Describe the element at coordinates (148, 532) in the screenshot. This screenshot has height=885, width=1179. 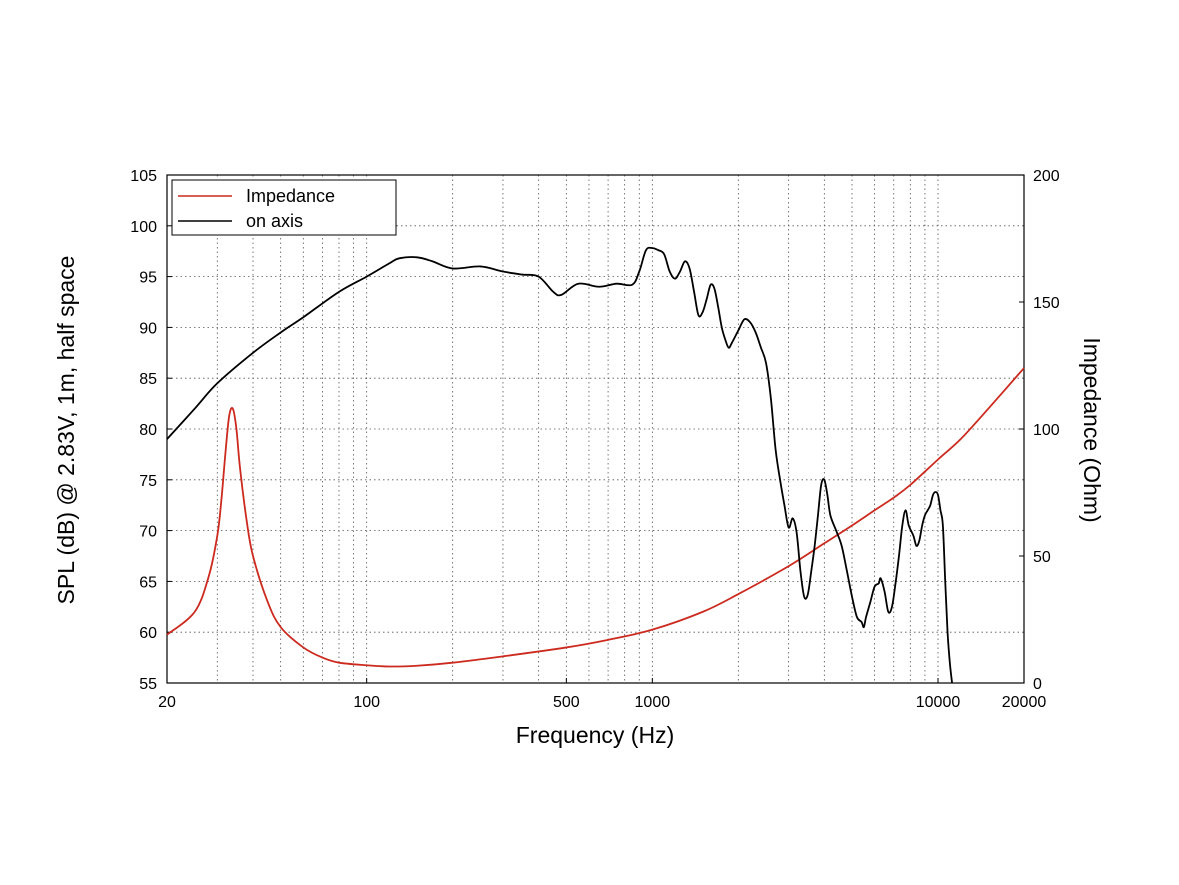
I see `y-tick-label: 70` at that location.